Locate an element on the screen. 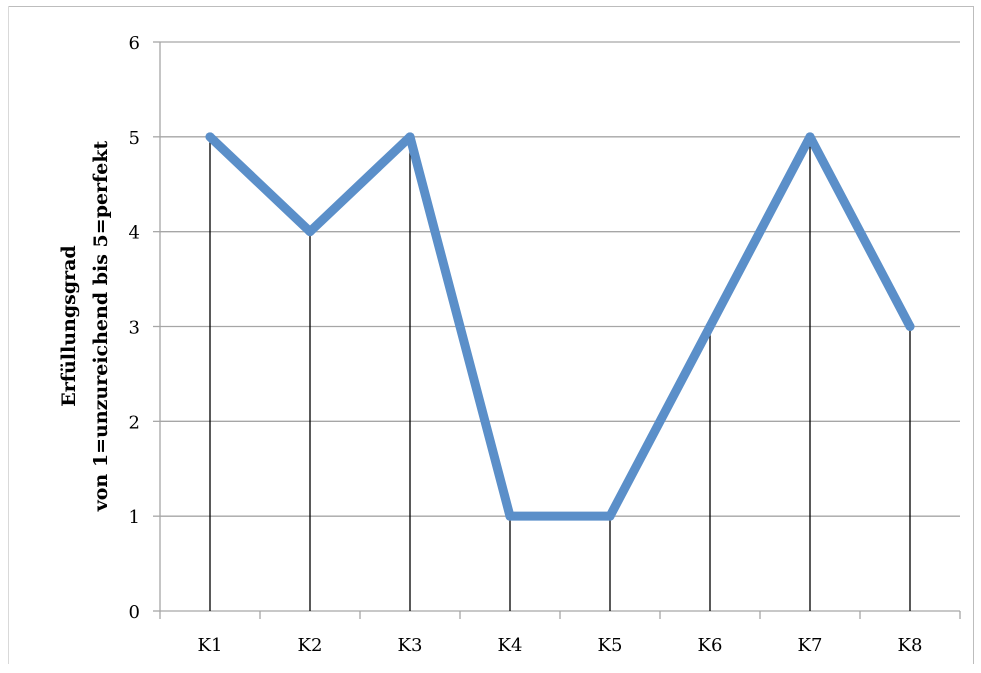  y-tick-label-6: 6 is located at coordinates (134, 43).